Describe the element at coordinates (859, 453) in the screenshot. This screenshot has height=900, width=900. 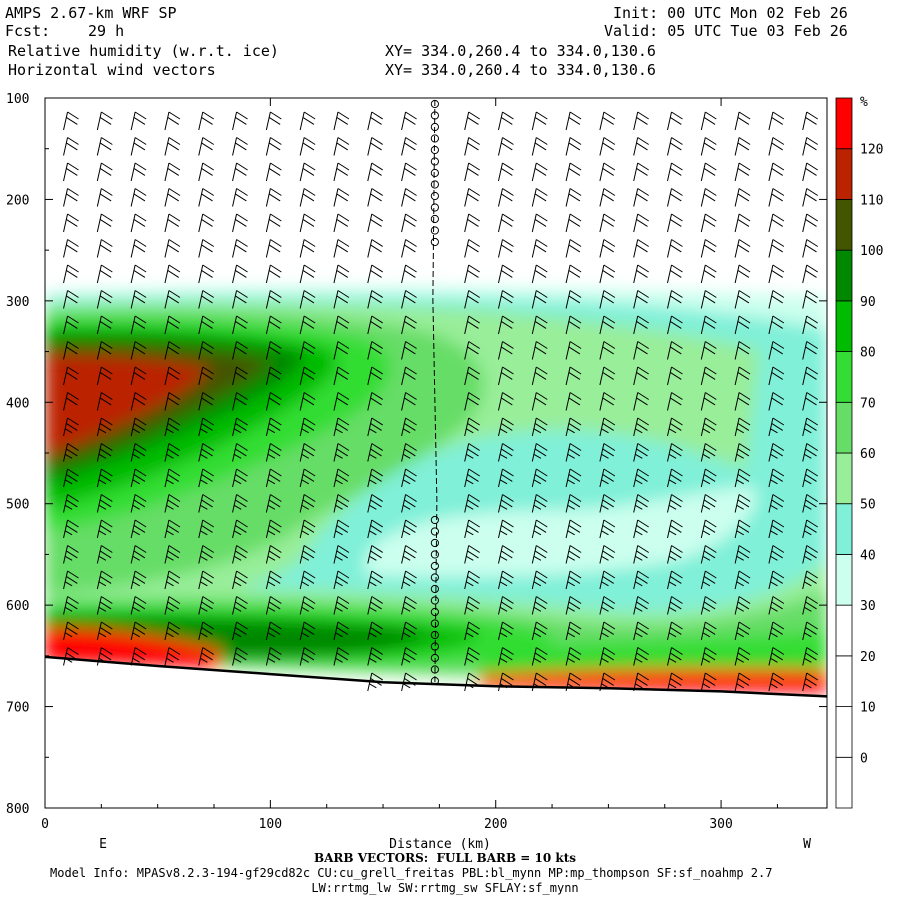
I see `colorbar: 0 10 20 30 40 50 60 70 80 90 100 110 120` at that location.